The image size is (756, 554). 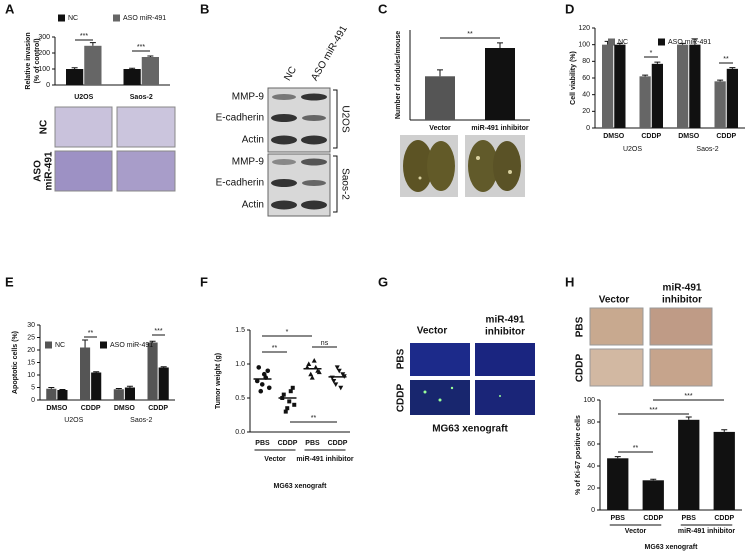 I want to click on significance-label: ***, so click(x=141, y=47).